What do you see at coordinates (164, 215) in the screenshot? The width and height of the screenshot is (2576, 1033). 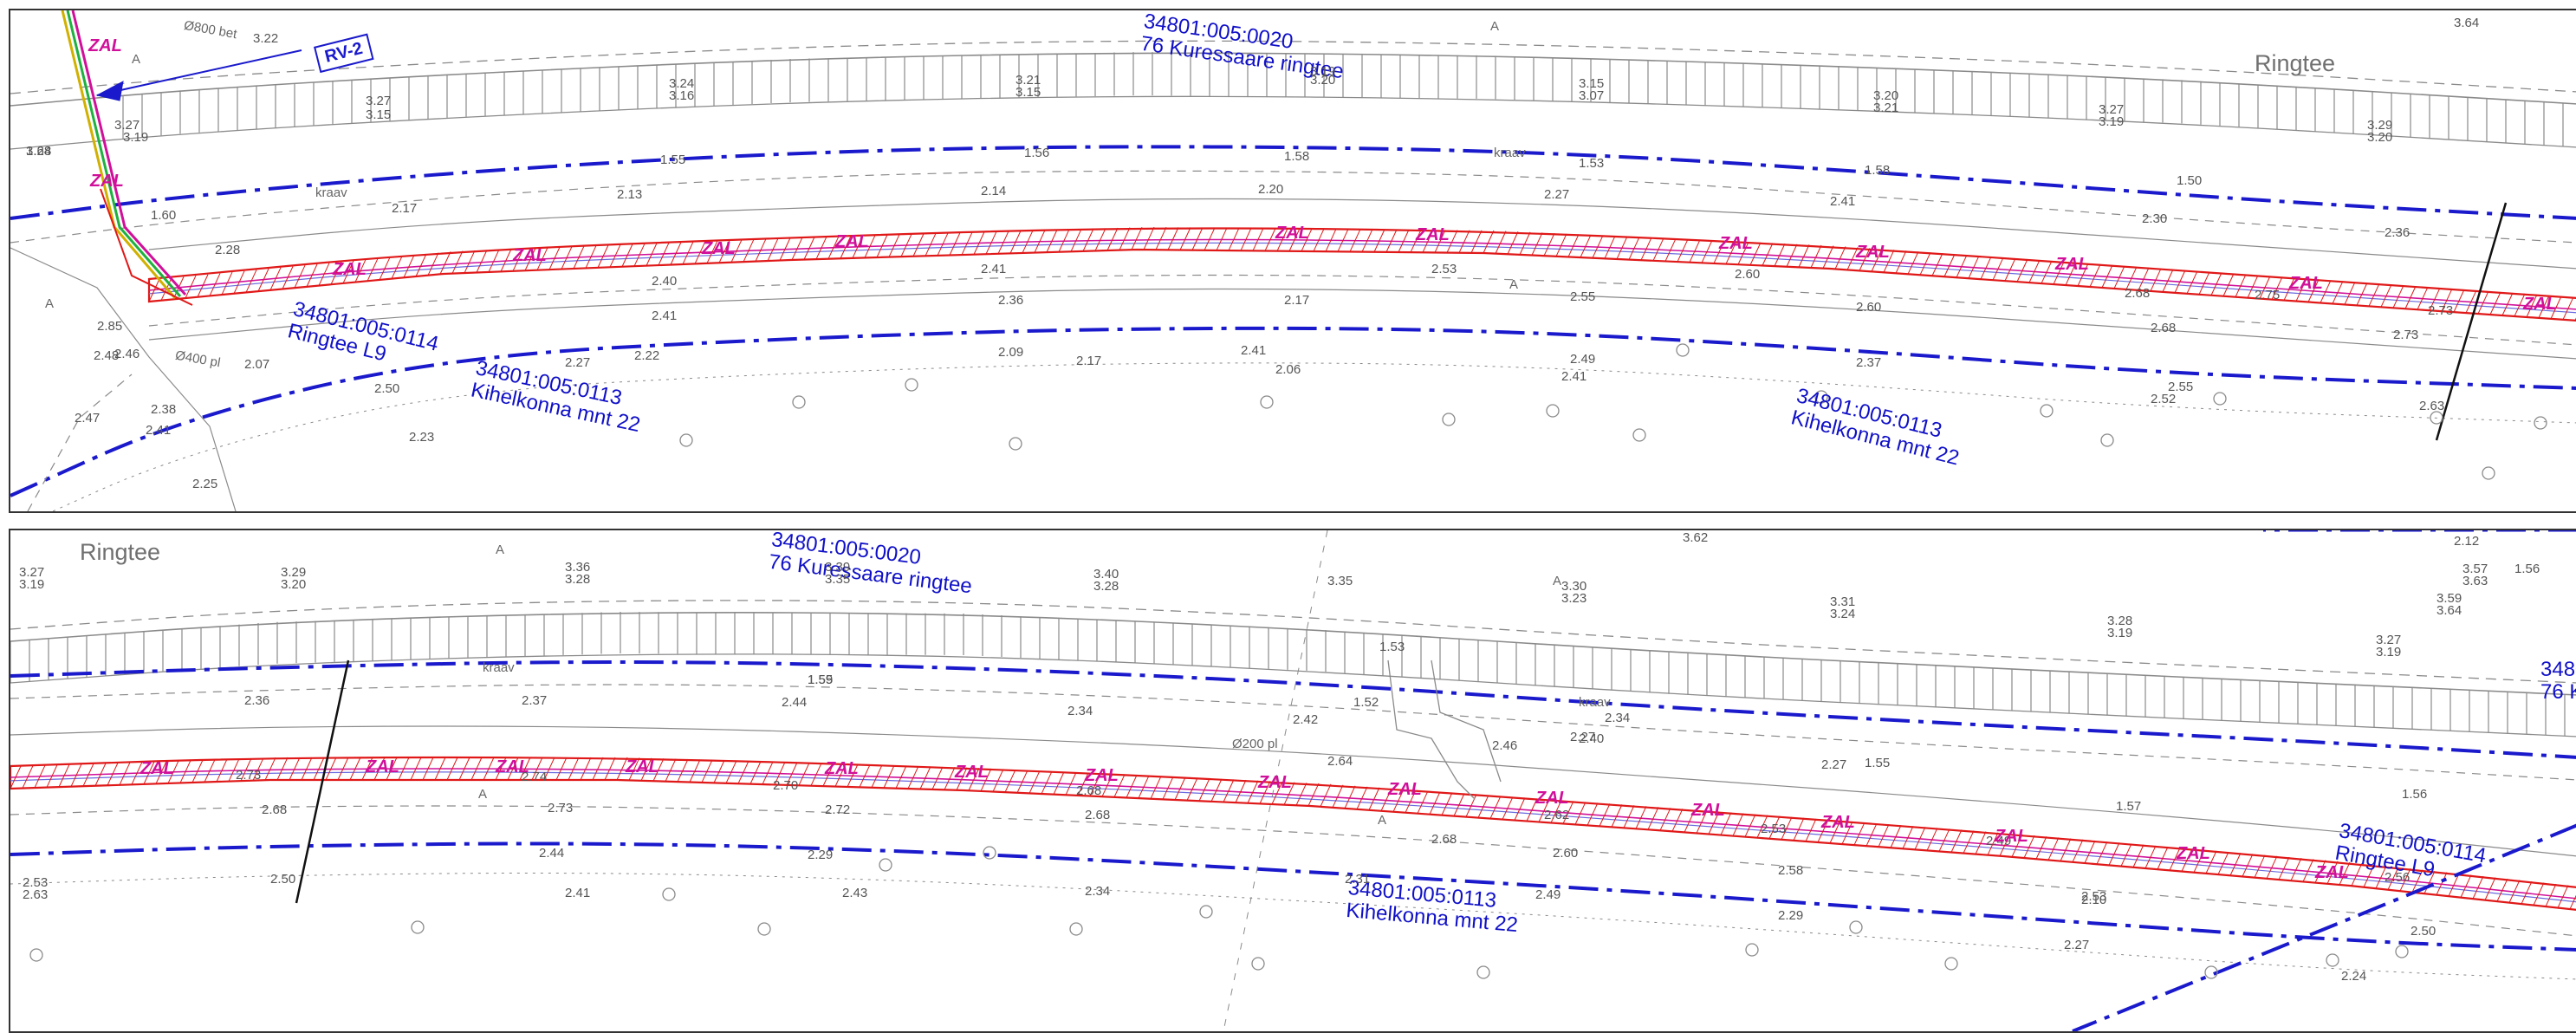 I see `elevation-label: 1.60` at bounding box center [164, 215].